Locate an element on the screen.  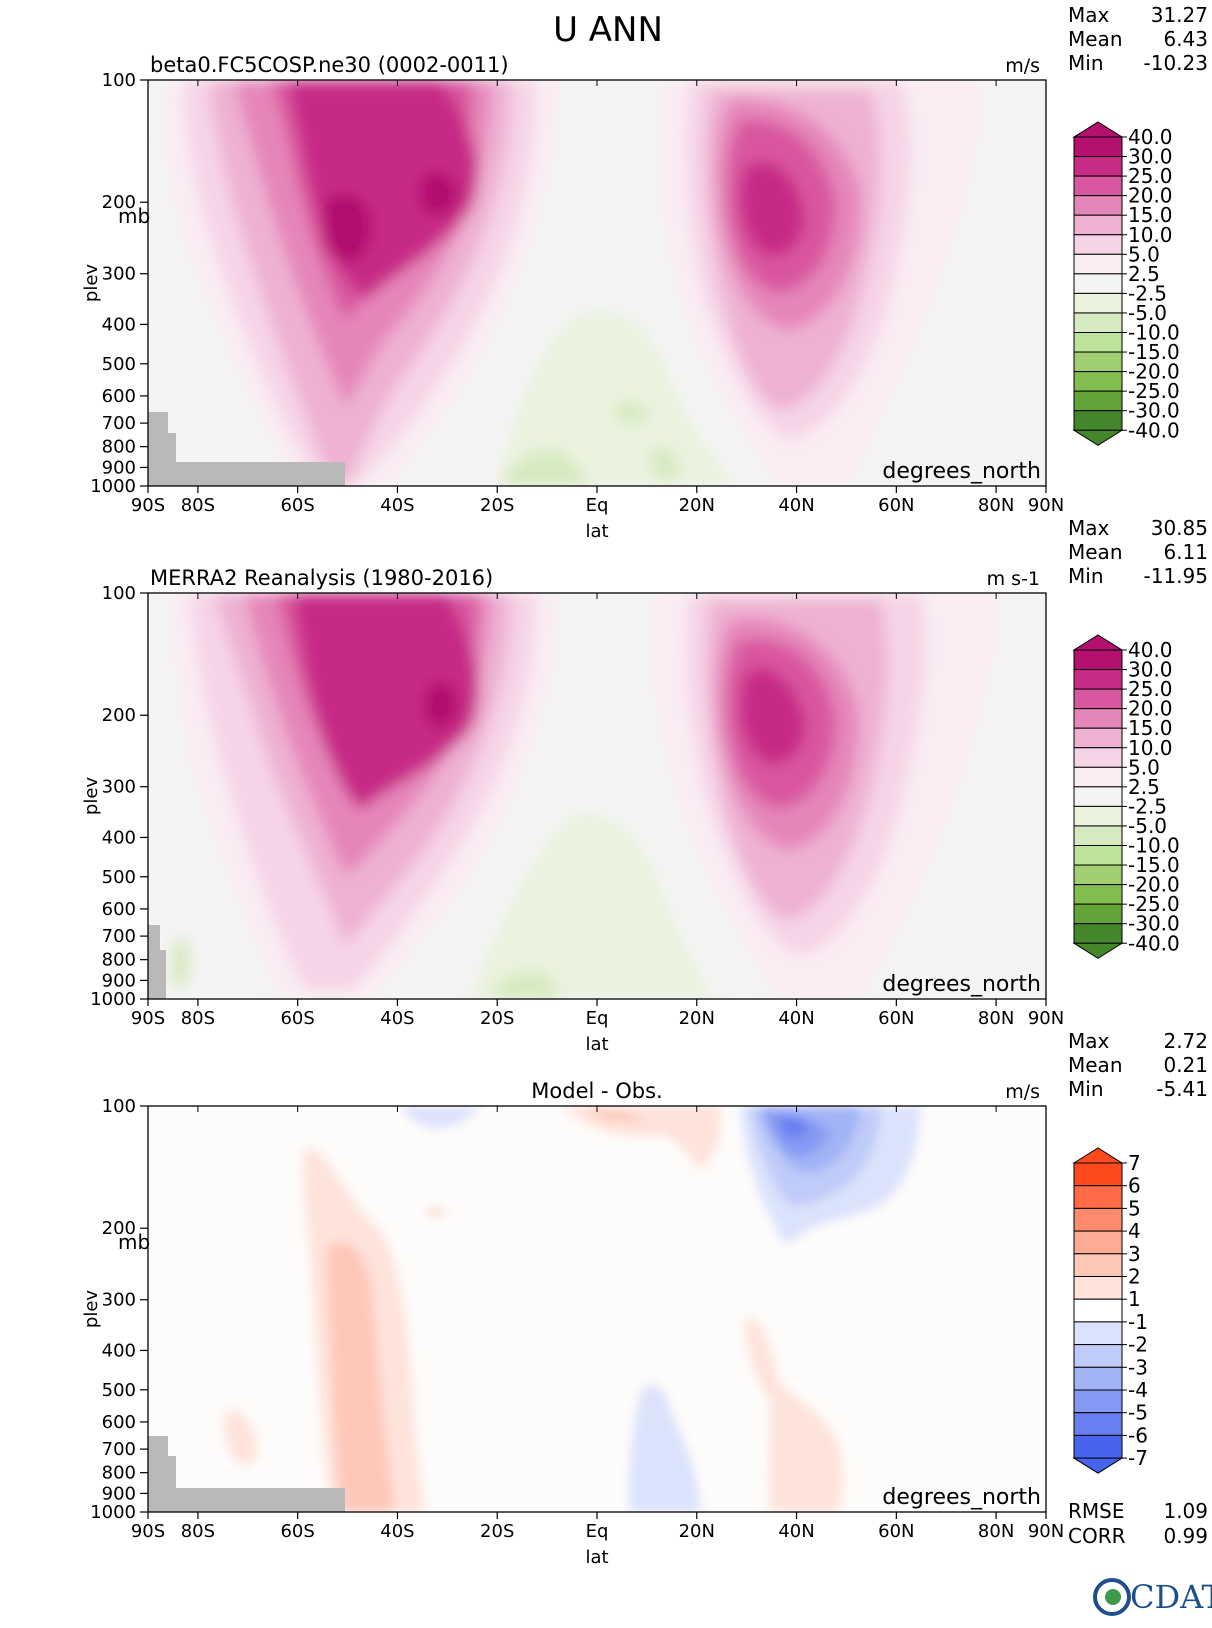
colorbar-label: -4 is located at coordinates (1138, 1390).